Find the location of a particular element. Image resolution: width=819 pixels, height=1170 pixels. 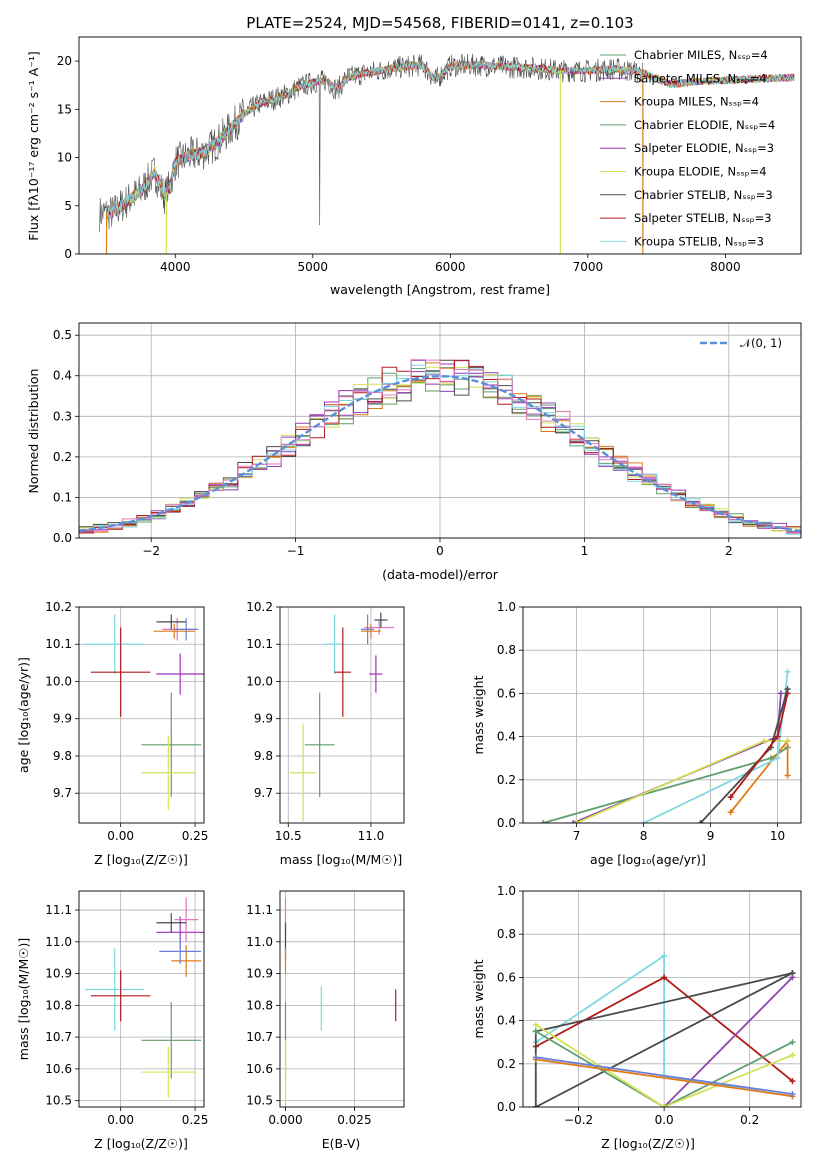

legend-entry: Kroupa MILES, Nₛₛₚ=4 is located at coordinates (696, 102).